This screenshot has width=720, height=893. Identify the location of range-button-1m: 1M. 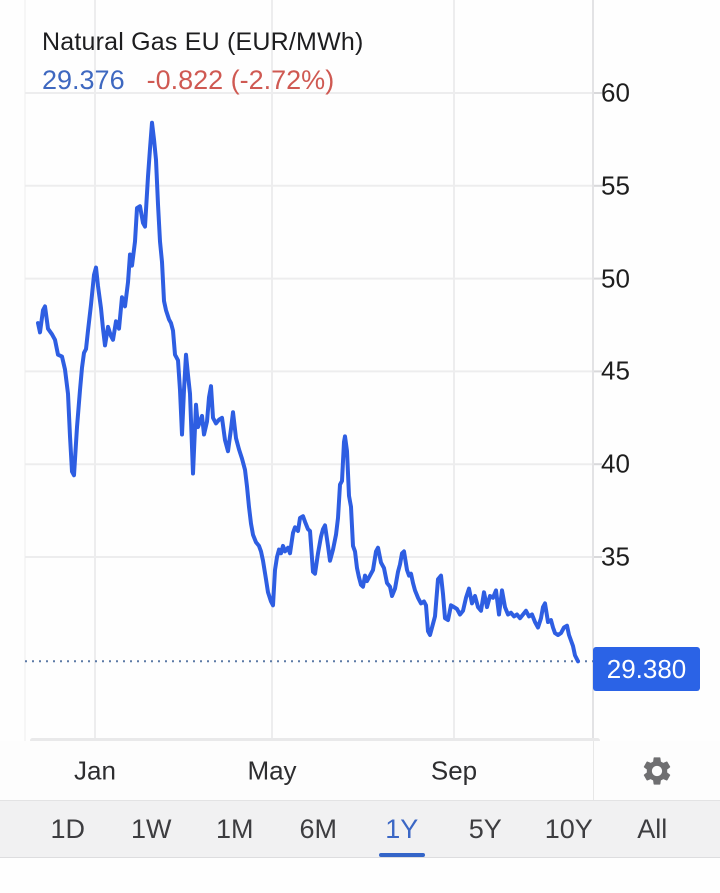
(235, 829).